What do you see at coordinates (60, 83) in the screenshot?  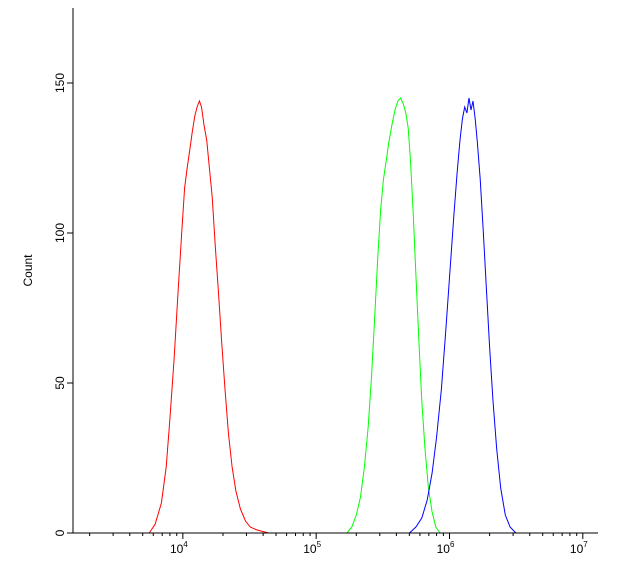 I see `y-tick-label-150: 150` at bounding box center [60, 83].